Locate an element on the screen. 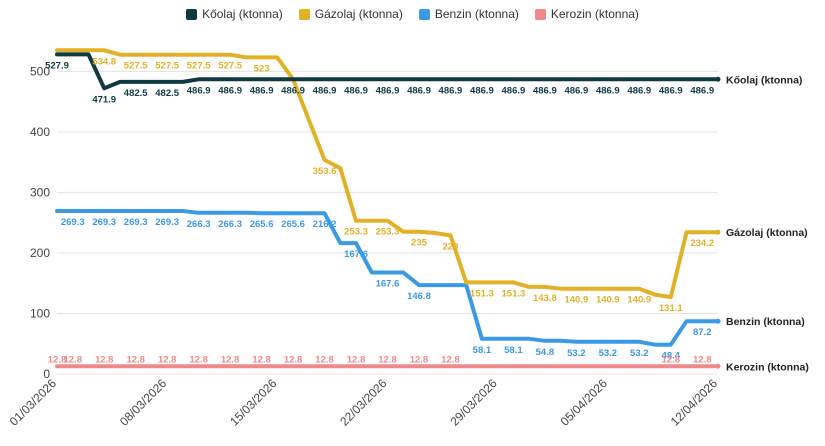  series-line is located at coordinates (387, 71).